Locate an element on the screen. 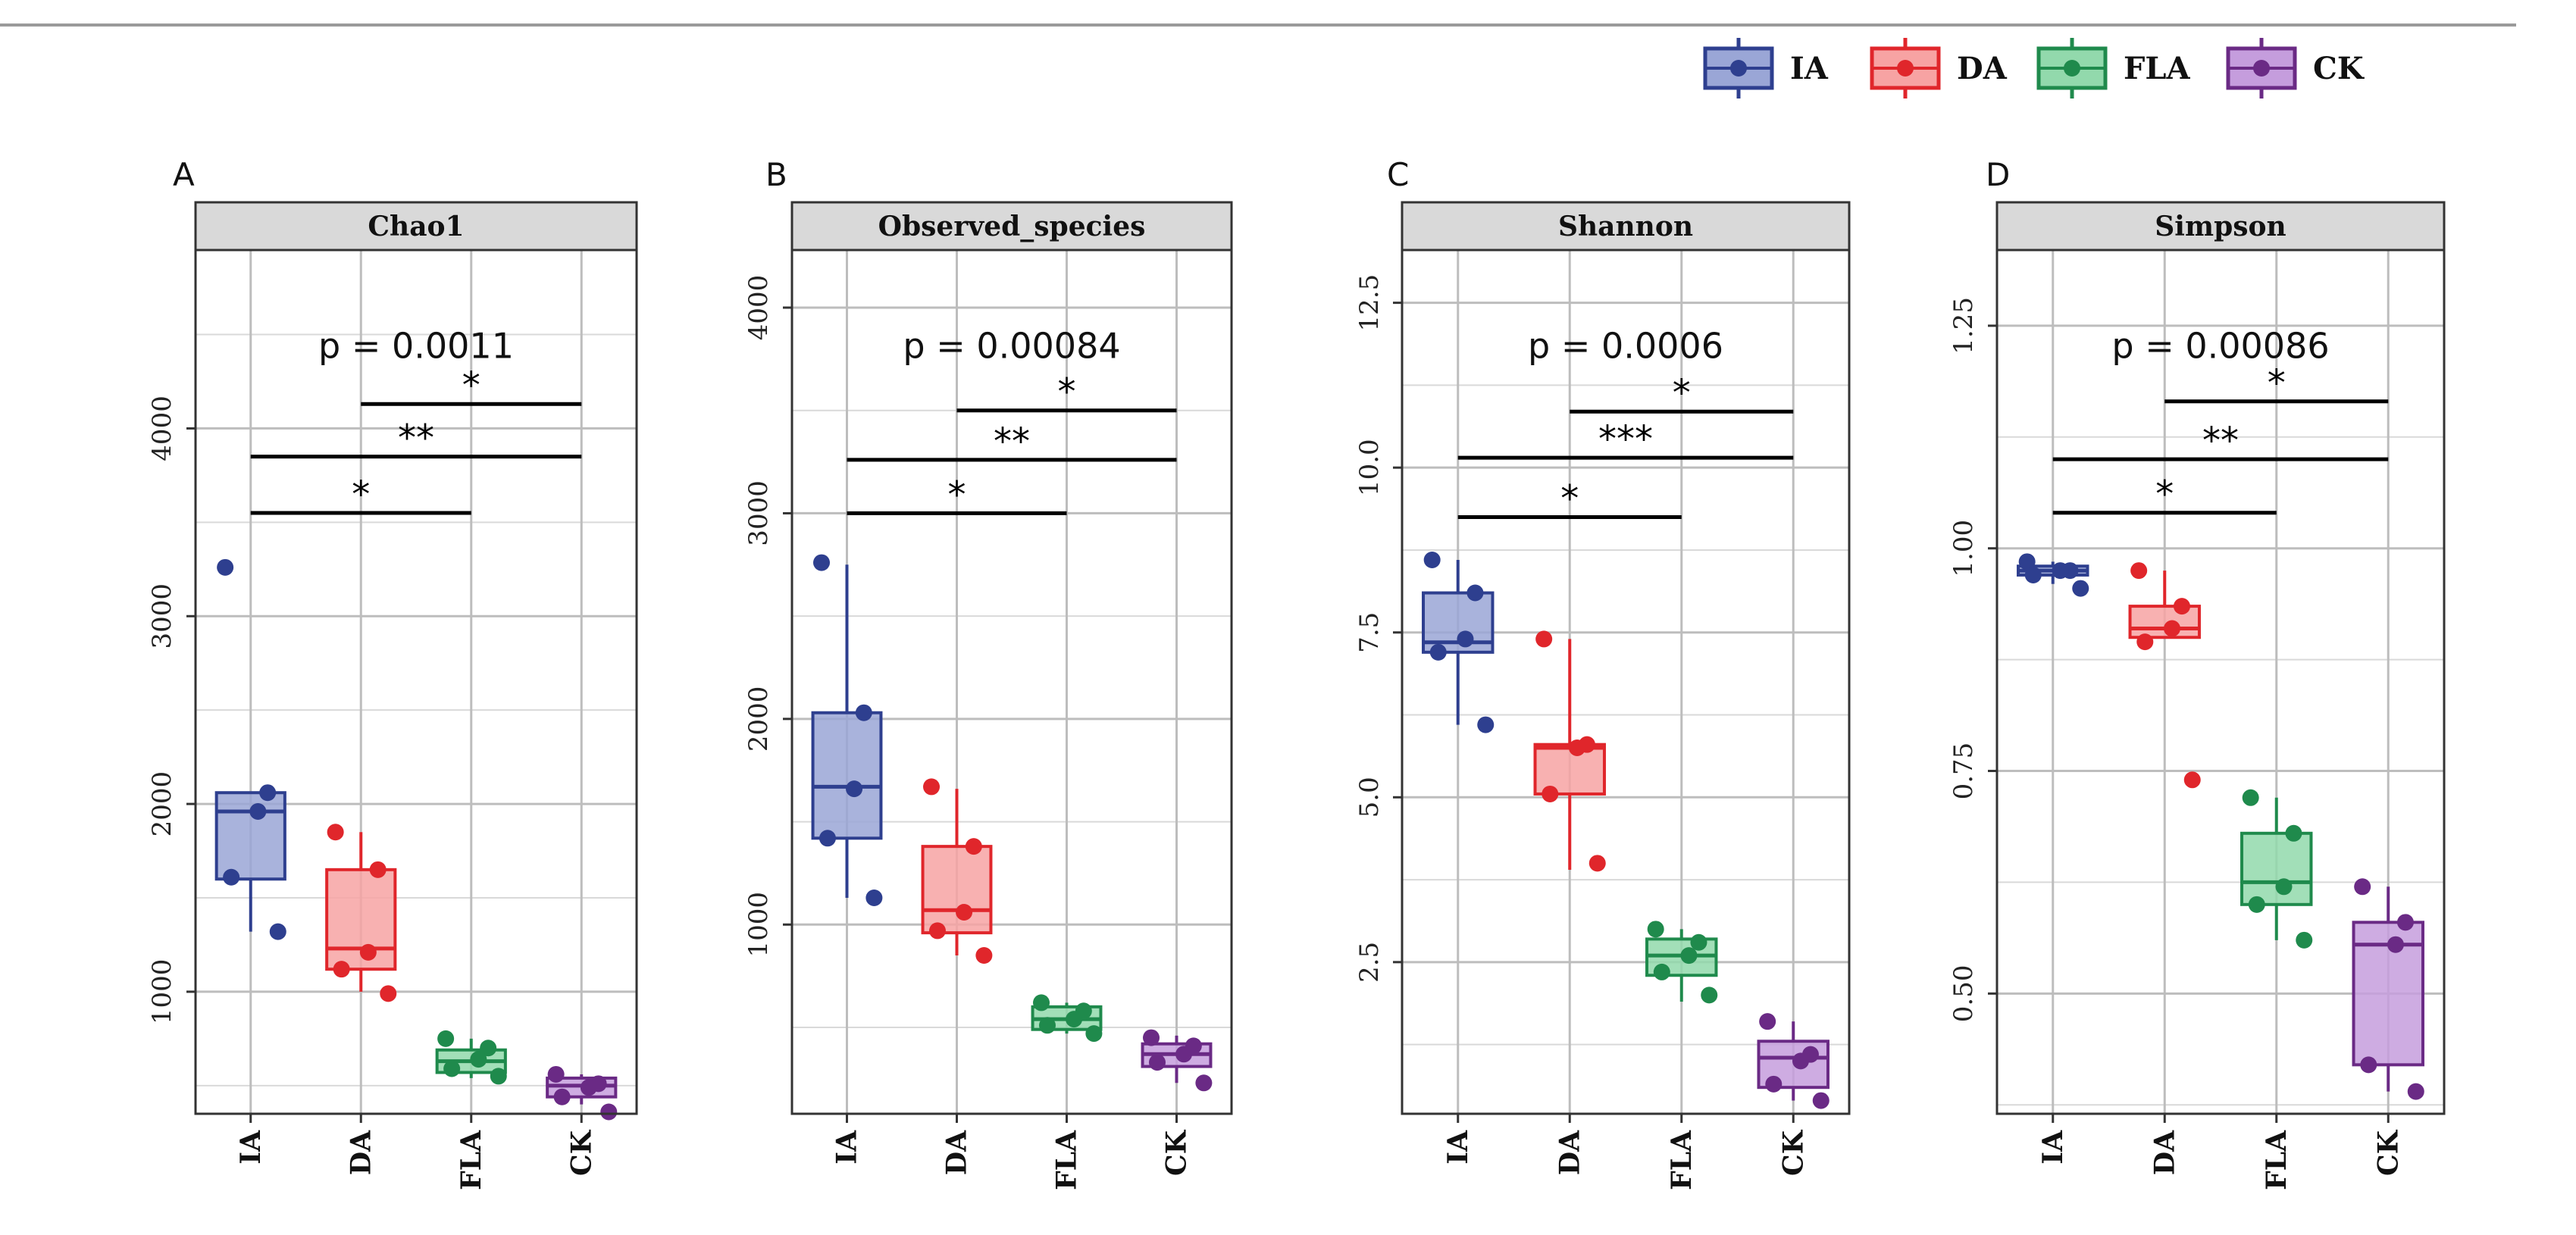  box-ia is located at coordinates (250, 861).